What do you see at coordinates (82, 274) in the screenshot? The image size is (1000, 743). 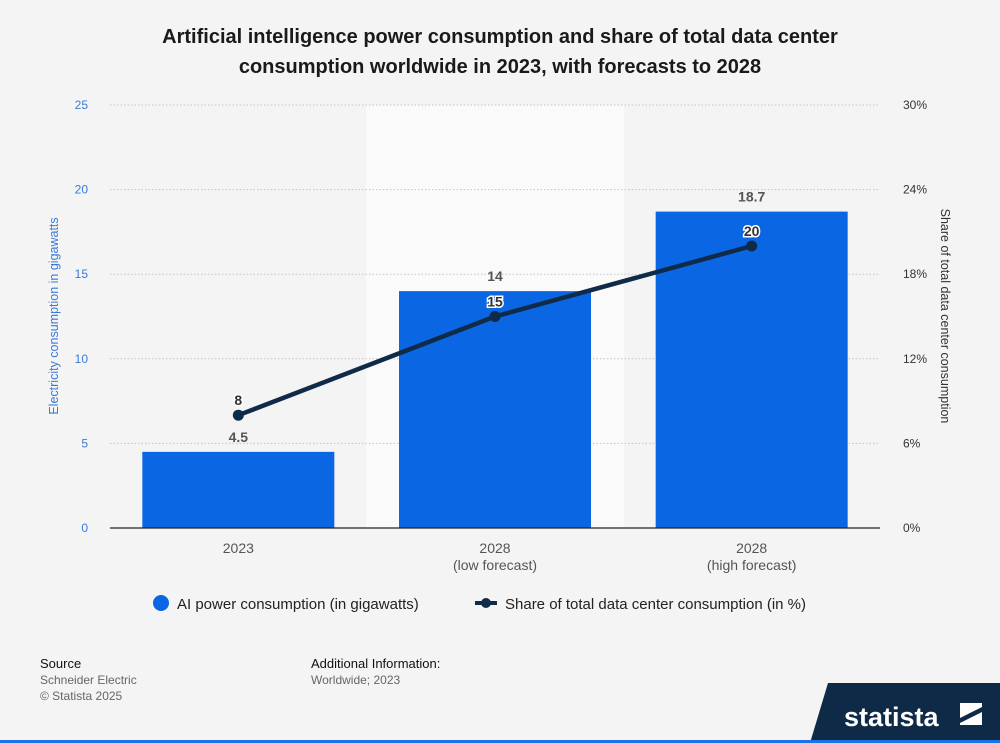 I see `y-tick-left: 15` at bounding box center [82, 274].